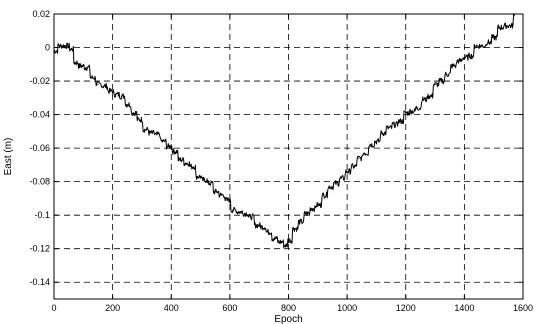 The image size is (545, 324). What do you see at coordinates (53, 308) in the screenshot?
I see `x-tick-label: 0` at bounding box center [53, 308].